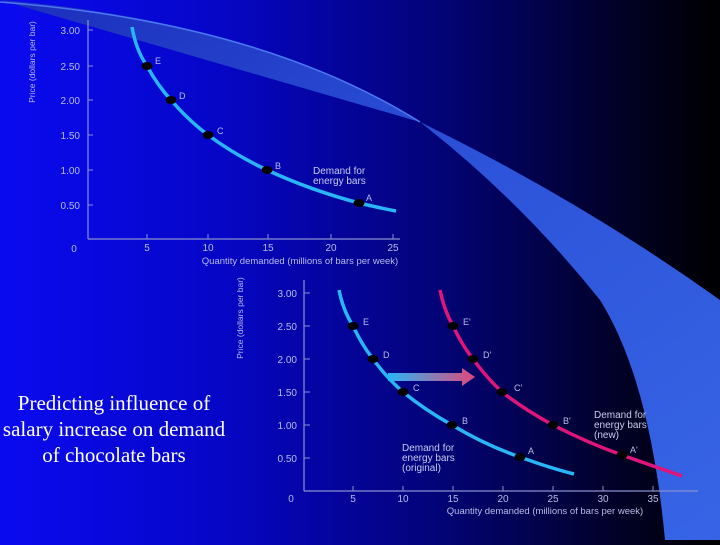 This screenshot has width=720, height=545. I want to click on bottom-x-tick-labels: 0 5 10 15 20 25 30 35, so click(473, 499).